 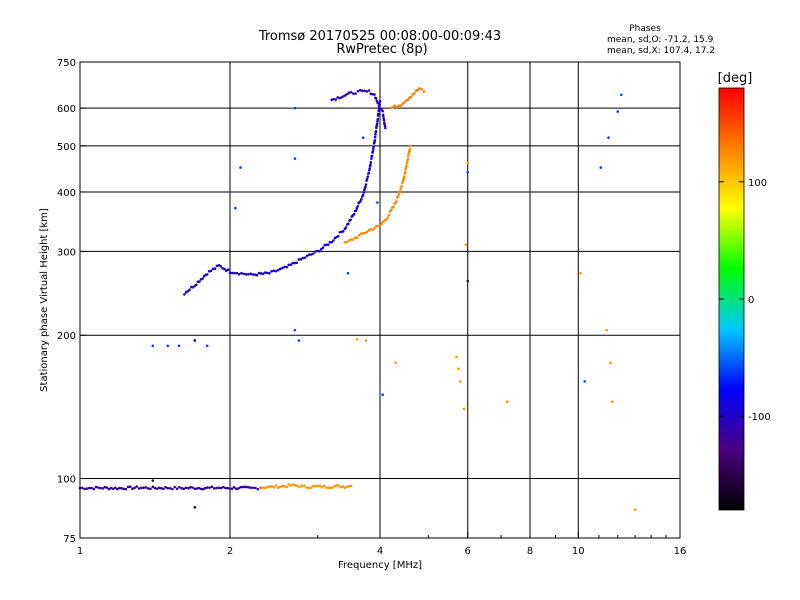 What do you see at coordinates (468, 551) in the screenshot?
I see `x-tick-label: 6` at bounding box center [468, 551].